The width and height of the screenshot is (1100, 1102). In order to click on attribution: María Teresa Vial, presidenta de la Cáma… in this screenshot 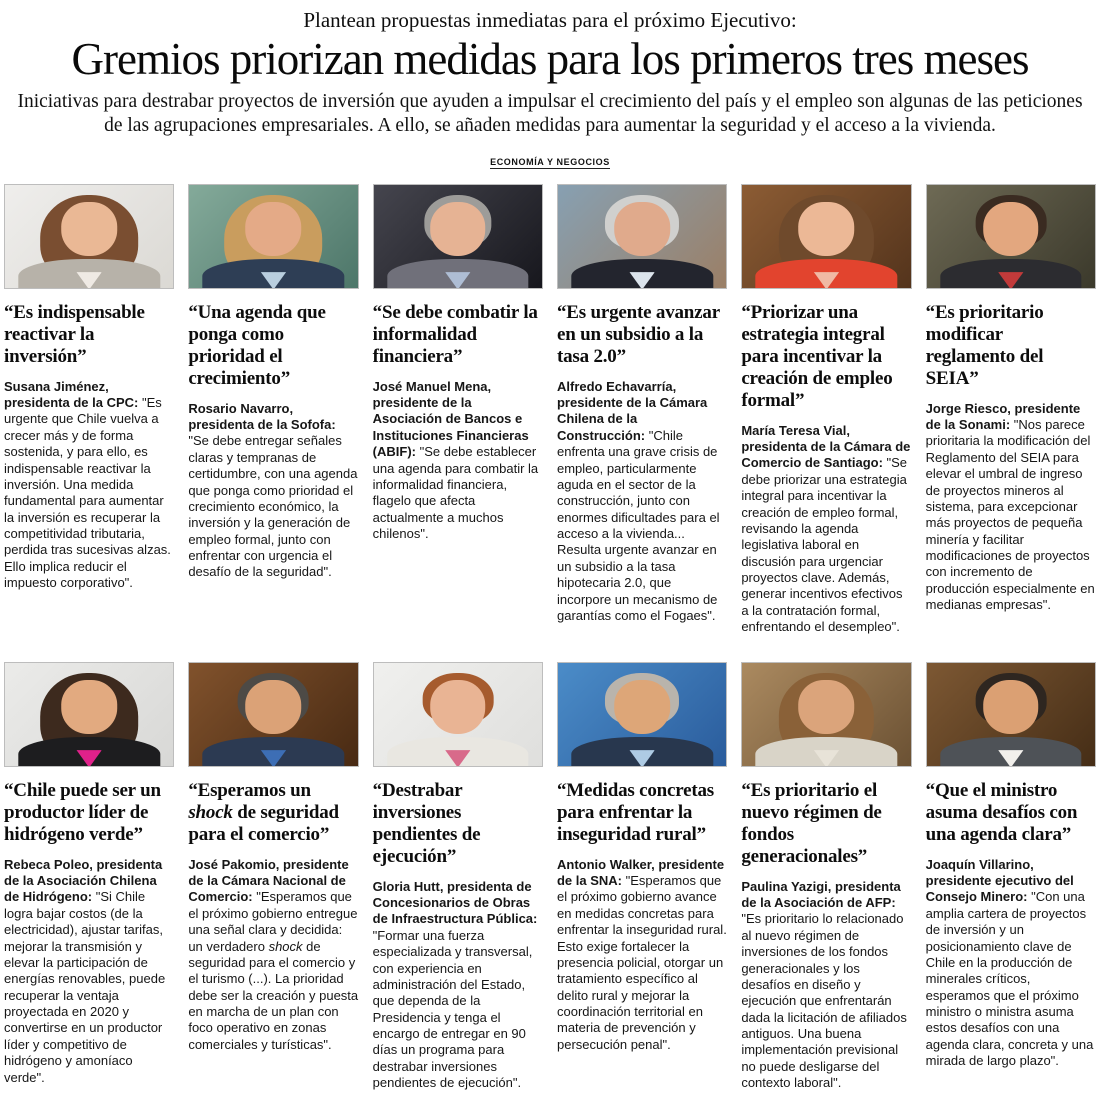, I will do `click(826, 446)`.